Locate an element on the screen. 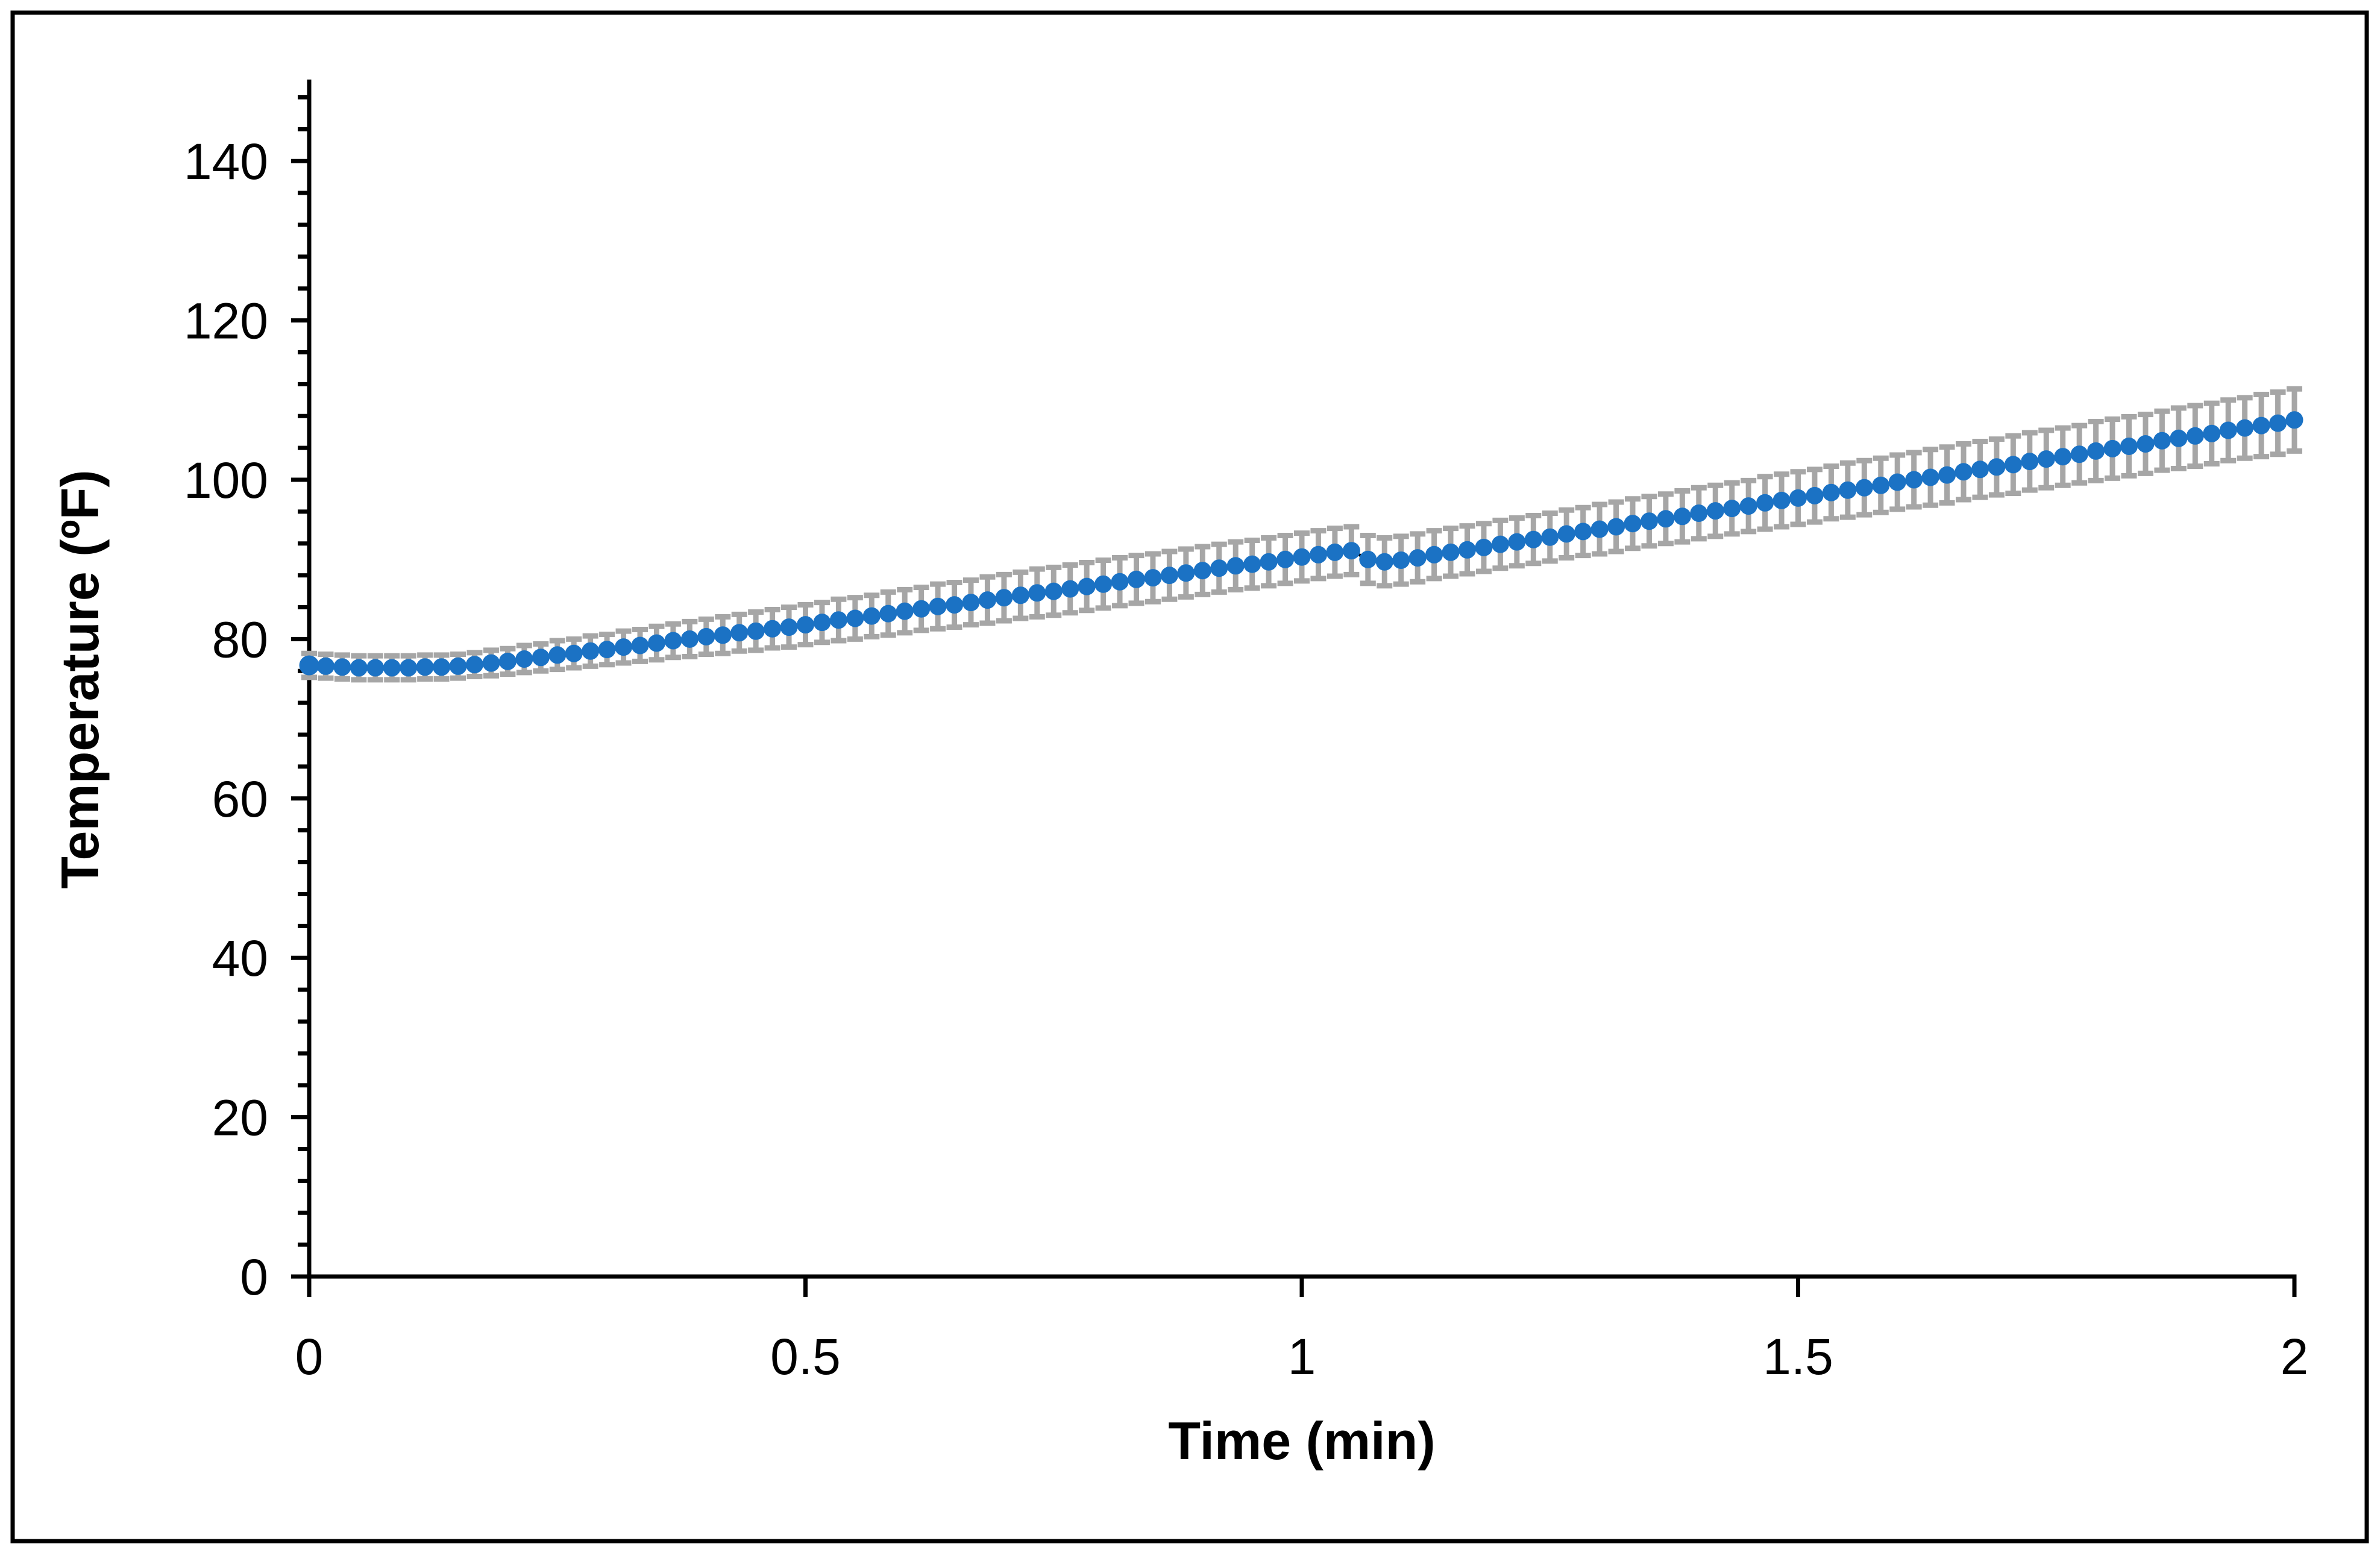 The image size is (2380, 1561). x-tick-label: 0.5 is located at coordinates (806, 1356).